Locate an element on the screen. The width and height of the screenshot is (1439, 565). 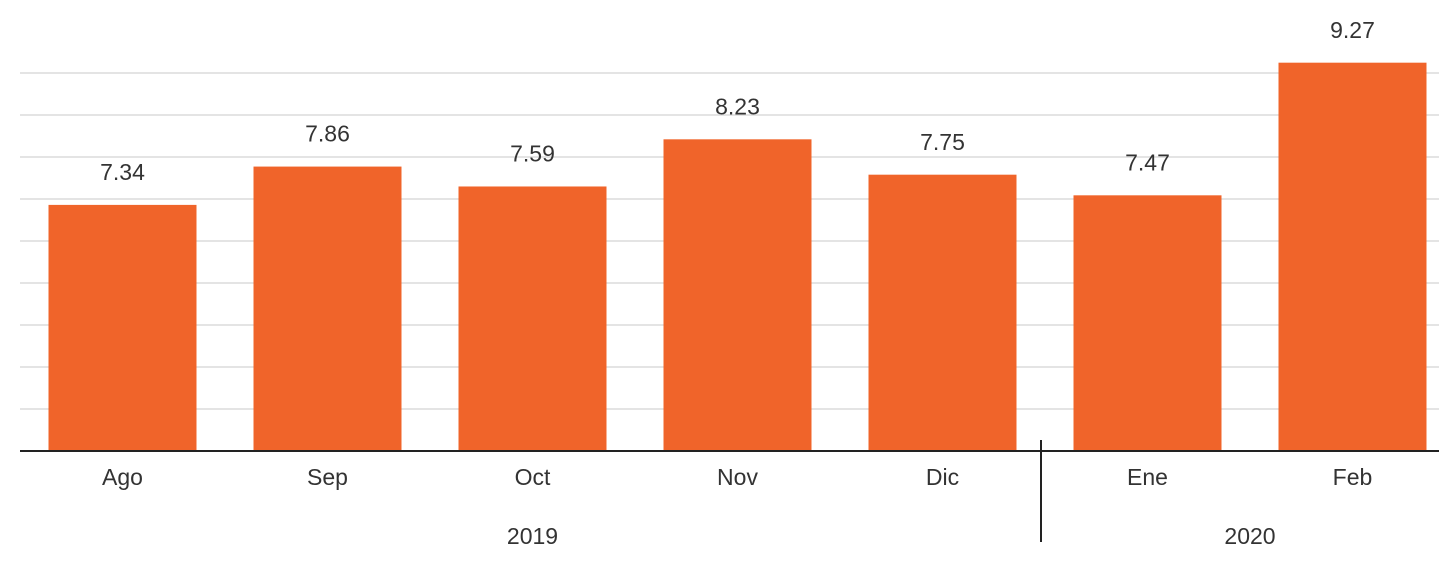
value-label: 7.47 is located at coordinates (1147, 162).